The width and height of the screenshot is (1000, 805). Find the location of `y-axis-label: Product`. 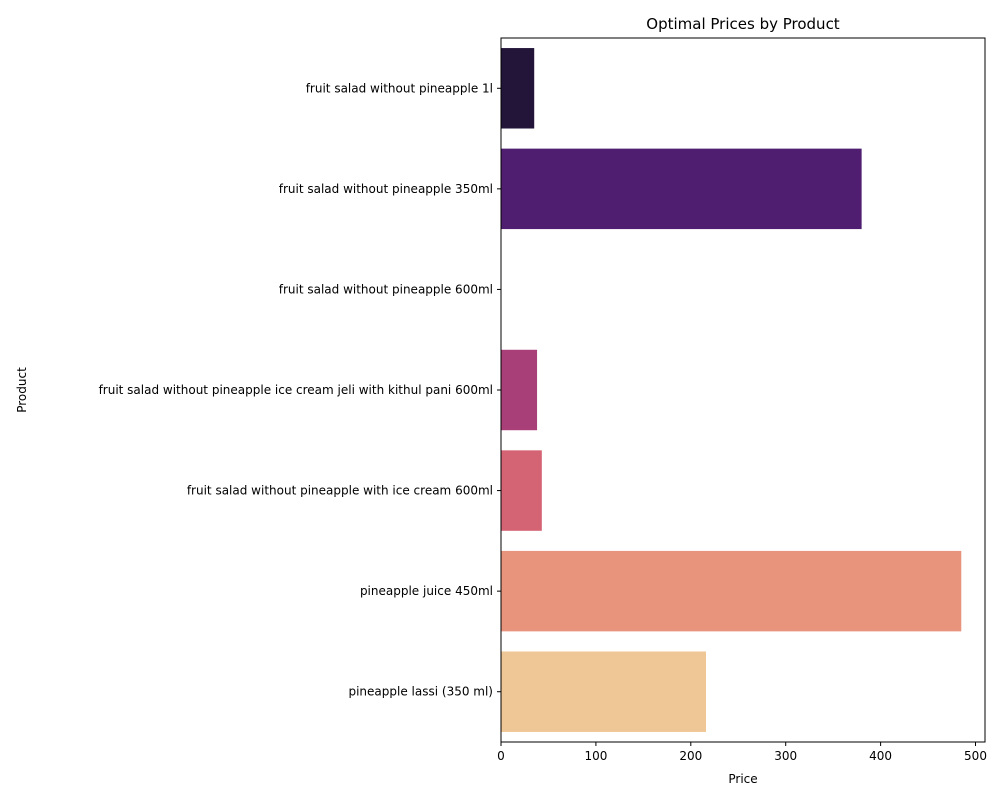

y-axis-label: Product is located at coordinates (22, 390).